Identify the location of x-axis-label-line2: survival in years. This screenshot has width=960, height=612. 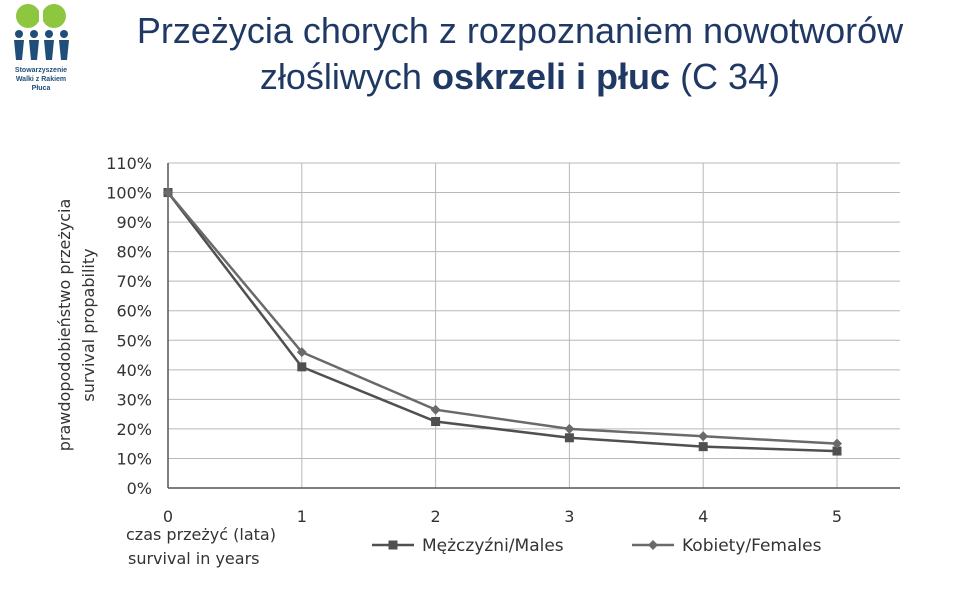
(193, 558).